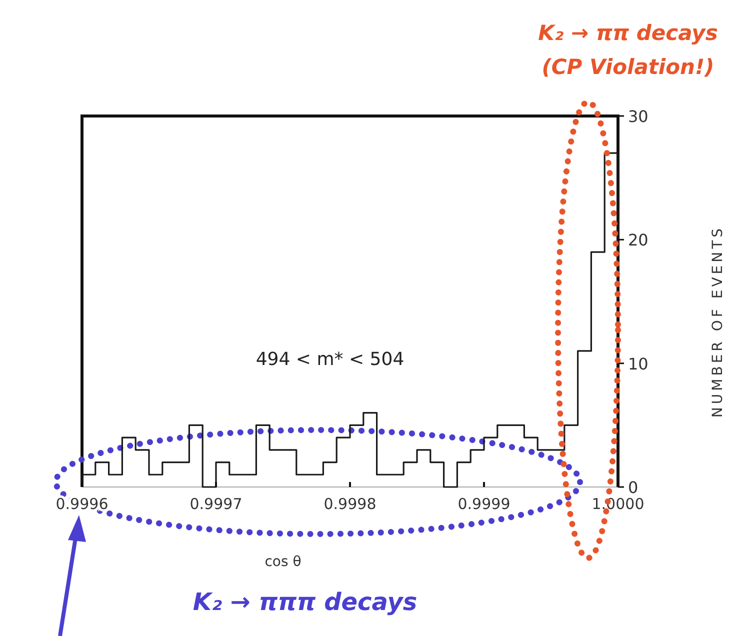  Describe the element at coordinates (216, 504) in the screenshot. I see `x-tick-label: 0.9997` at that location.